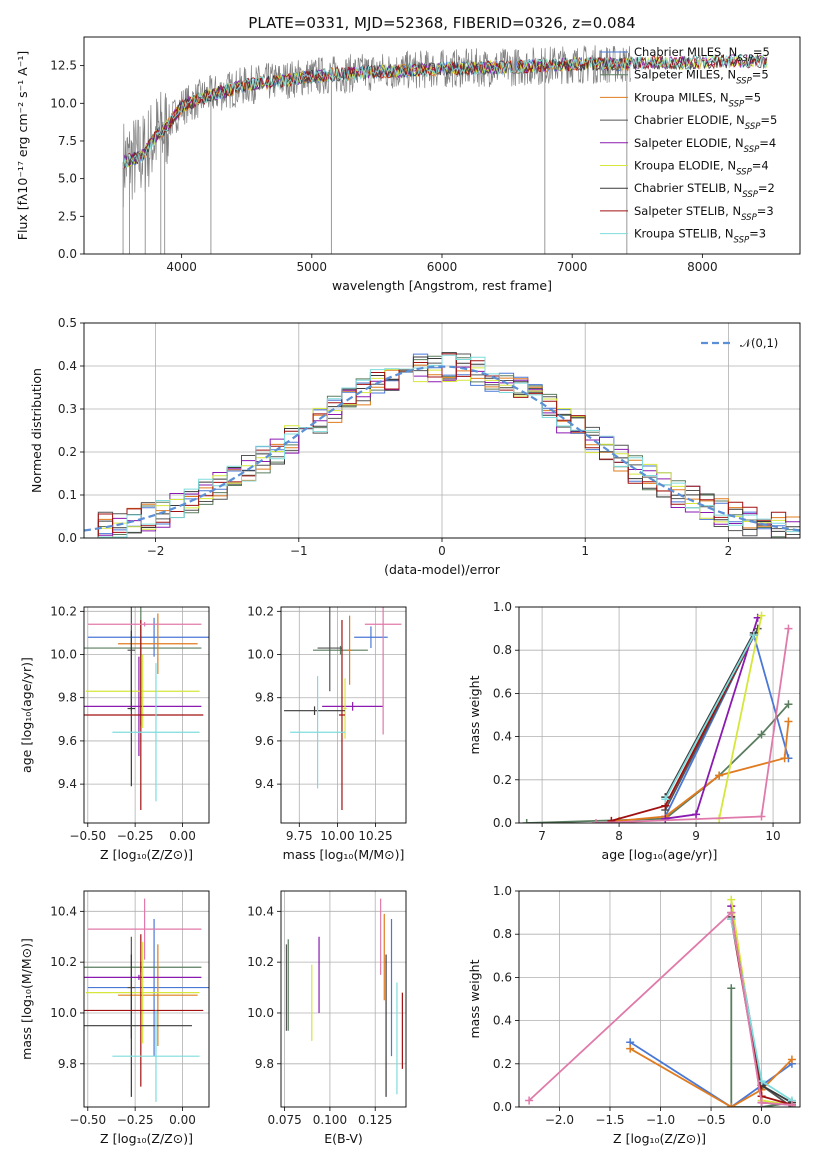 The height and width of the screenshot is (1170, 819). Describe the element at coordinates (445, 111) in the screenshot. I see `model-line` at that location.